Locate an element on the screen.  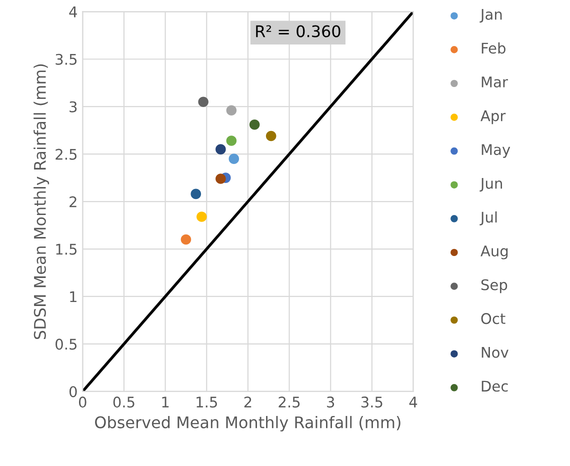
legend-label: Dec is located at coordinates (495, 386).